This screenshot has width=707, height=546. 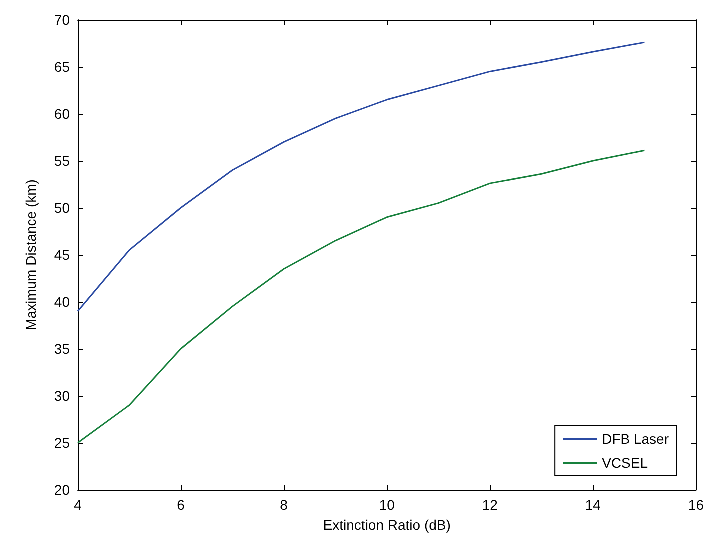 What do you see at coordinates (62, 255) in the screenshot?
I see `y-tick-label: 45` at bounding box center [62, 255].